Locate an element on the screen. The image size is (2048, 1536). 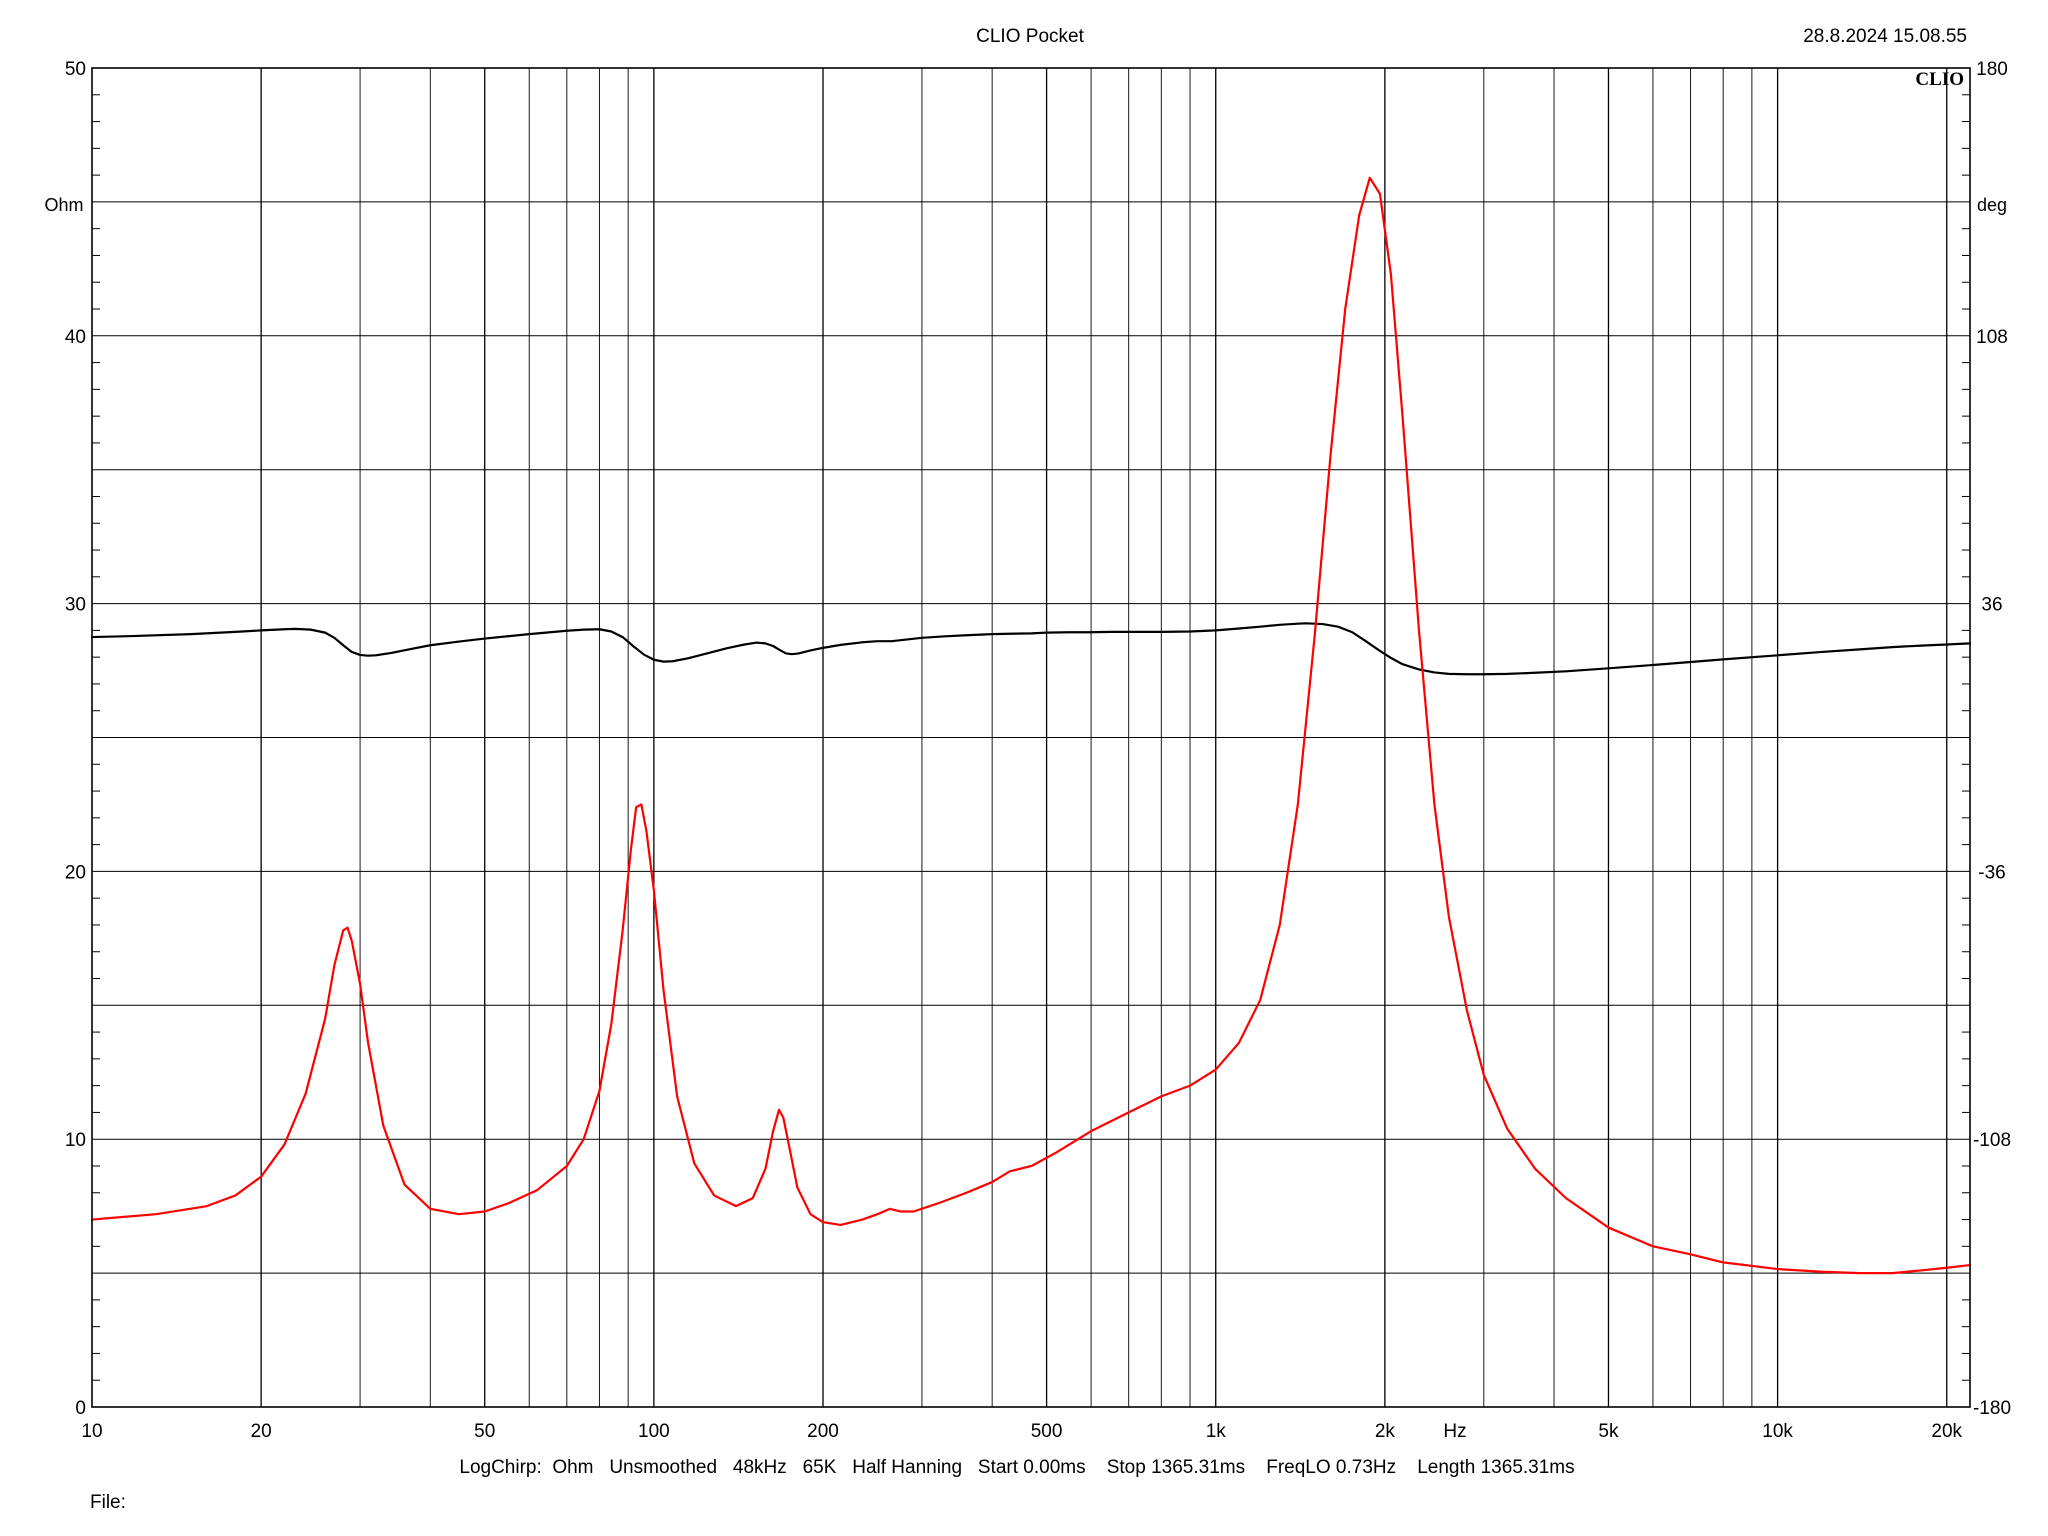
x-tick-label: 20 is located at coordinates (261, 1431).